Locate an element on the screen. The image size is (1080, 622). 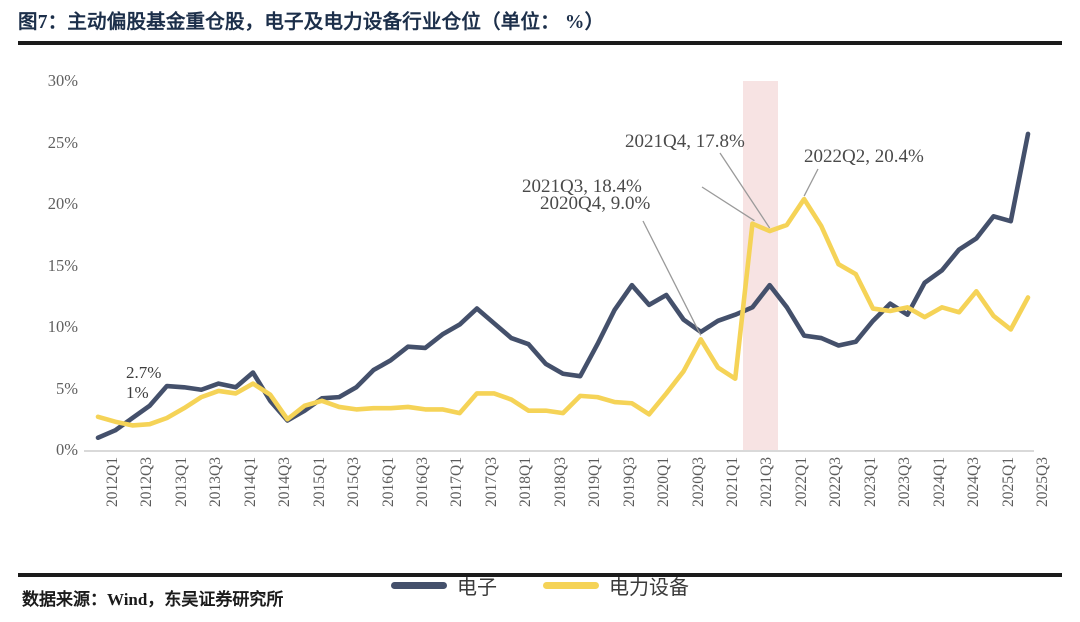
page-title: 图7：主动偏股基金重仓股，电子及电力设备行业仓位（单位： %） is located at coordinates (311, 22).